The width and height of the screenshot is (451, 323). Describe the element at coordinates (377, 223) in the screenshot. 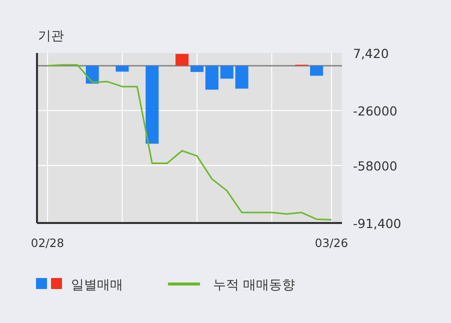

I see `y-tick-label: -91,400` at that location.